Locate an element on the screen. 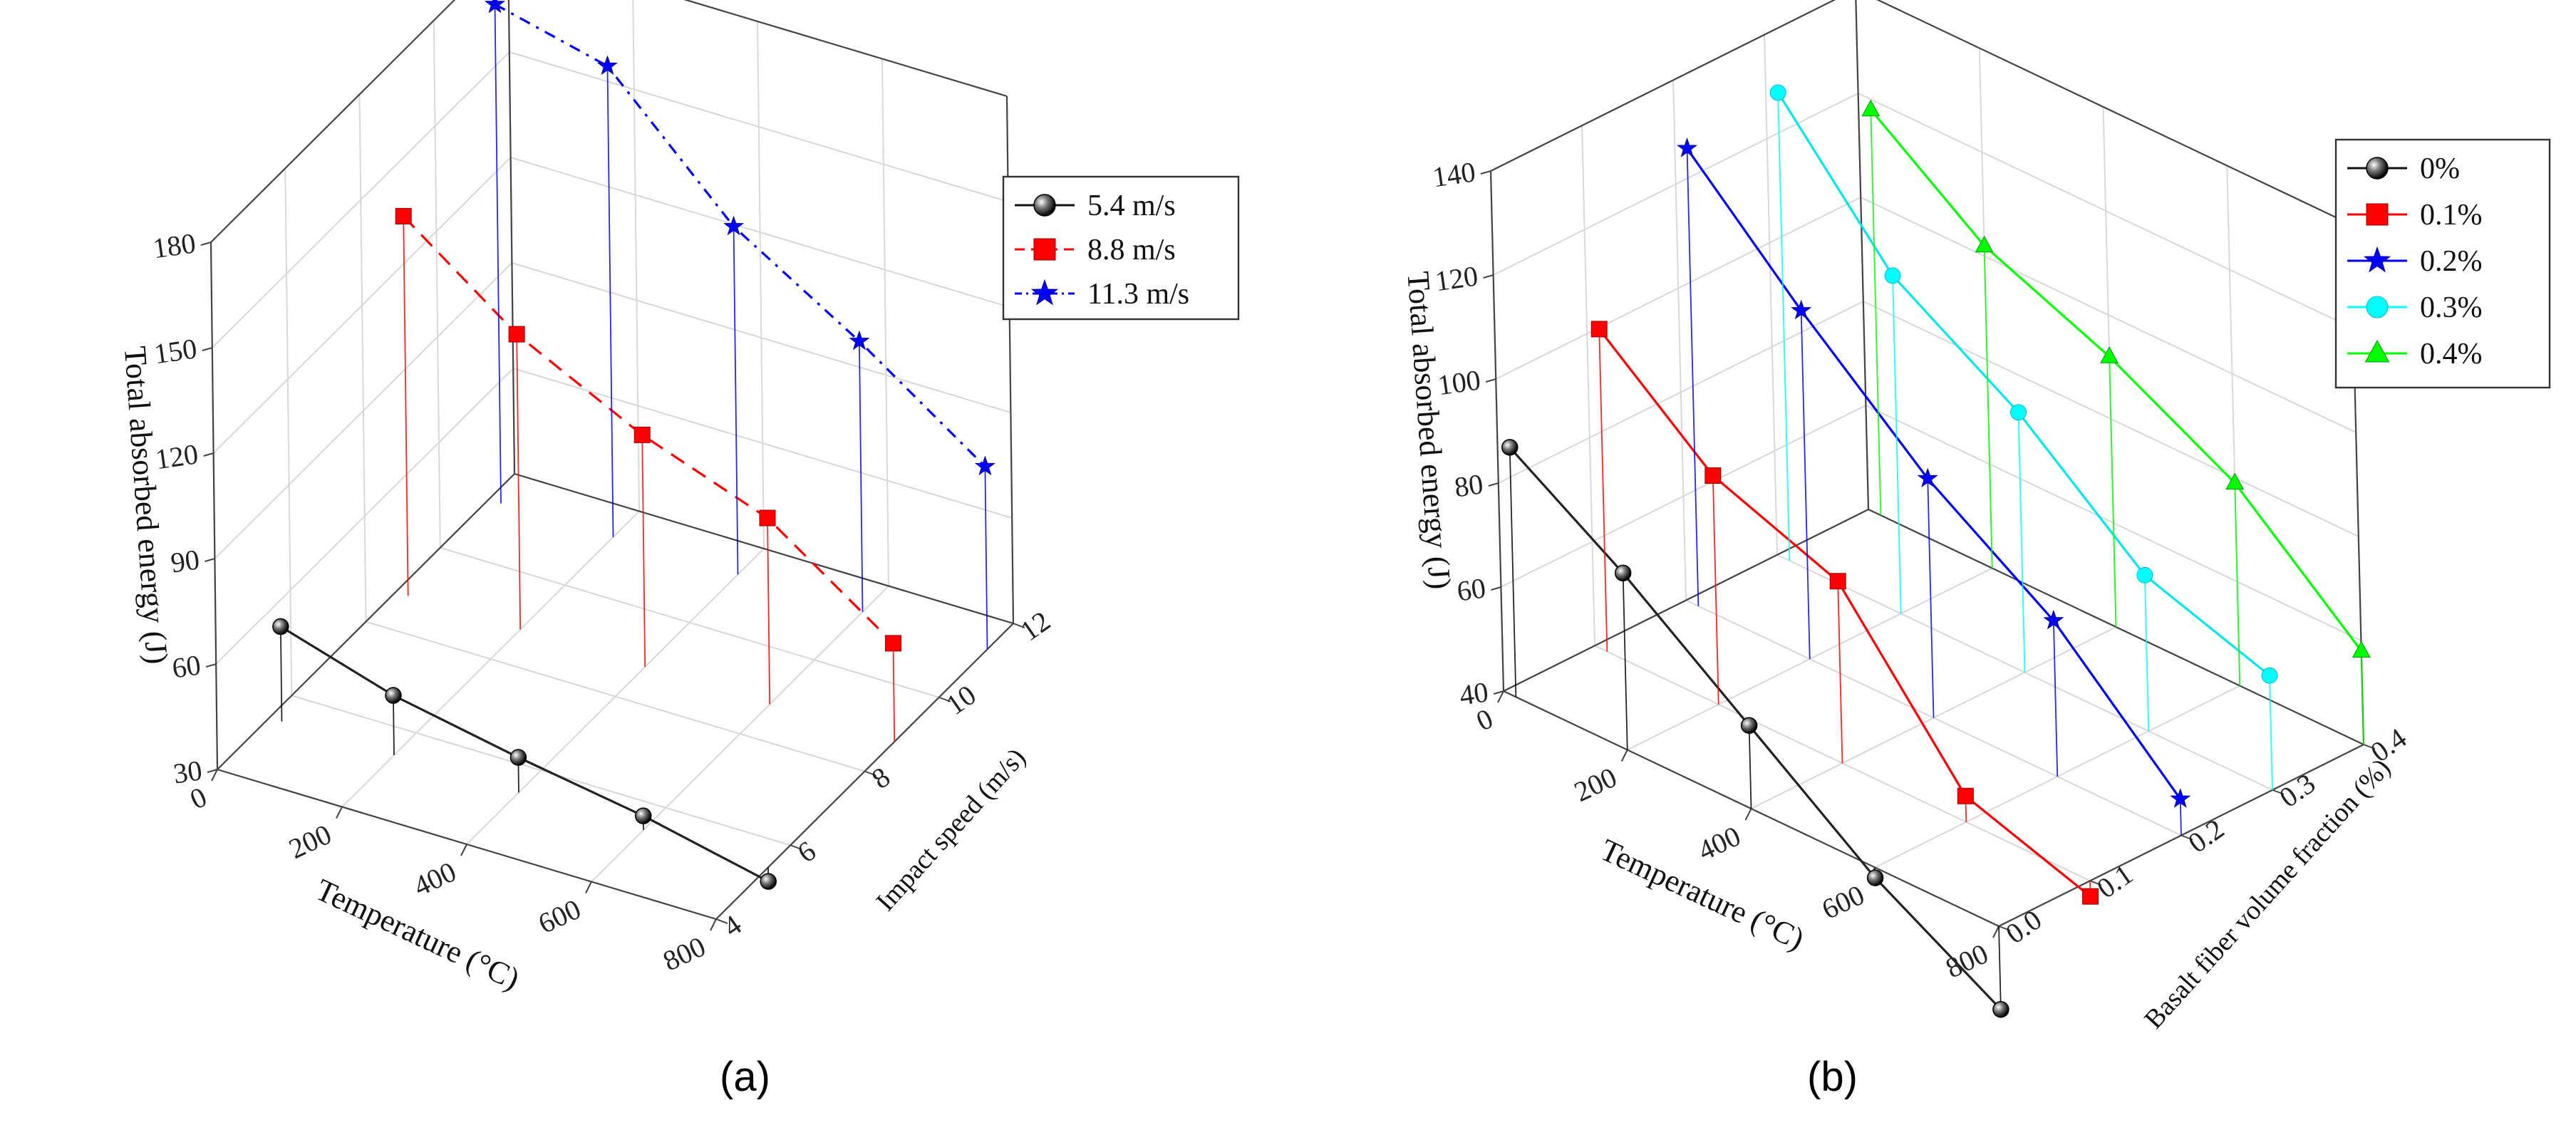 The width and height of the screenshot is (2576, 1125). z-tick-label: 150 is located at coordinates (176, 351).